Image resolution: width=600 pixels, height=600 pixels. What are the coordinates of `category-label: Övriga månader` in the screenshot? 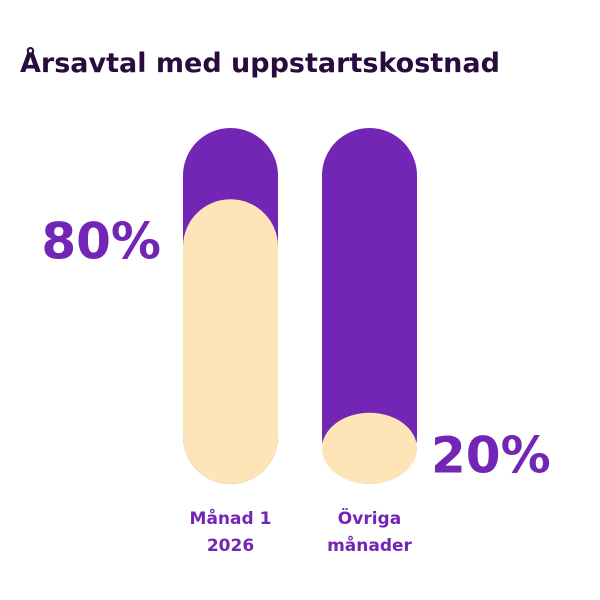 It's located at (369, 532).